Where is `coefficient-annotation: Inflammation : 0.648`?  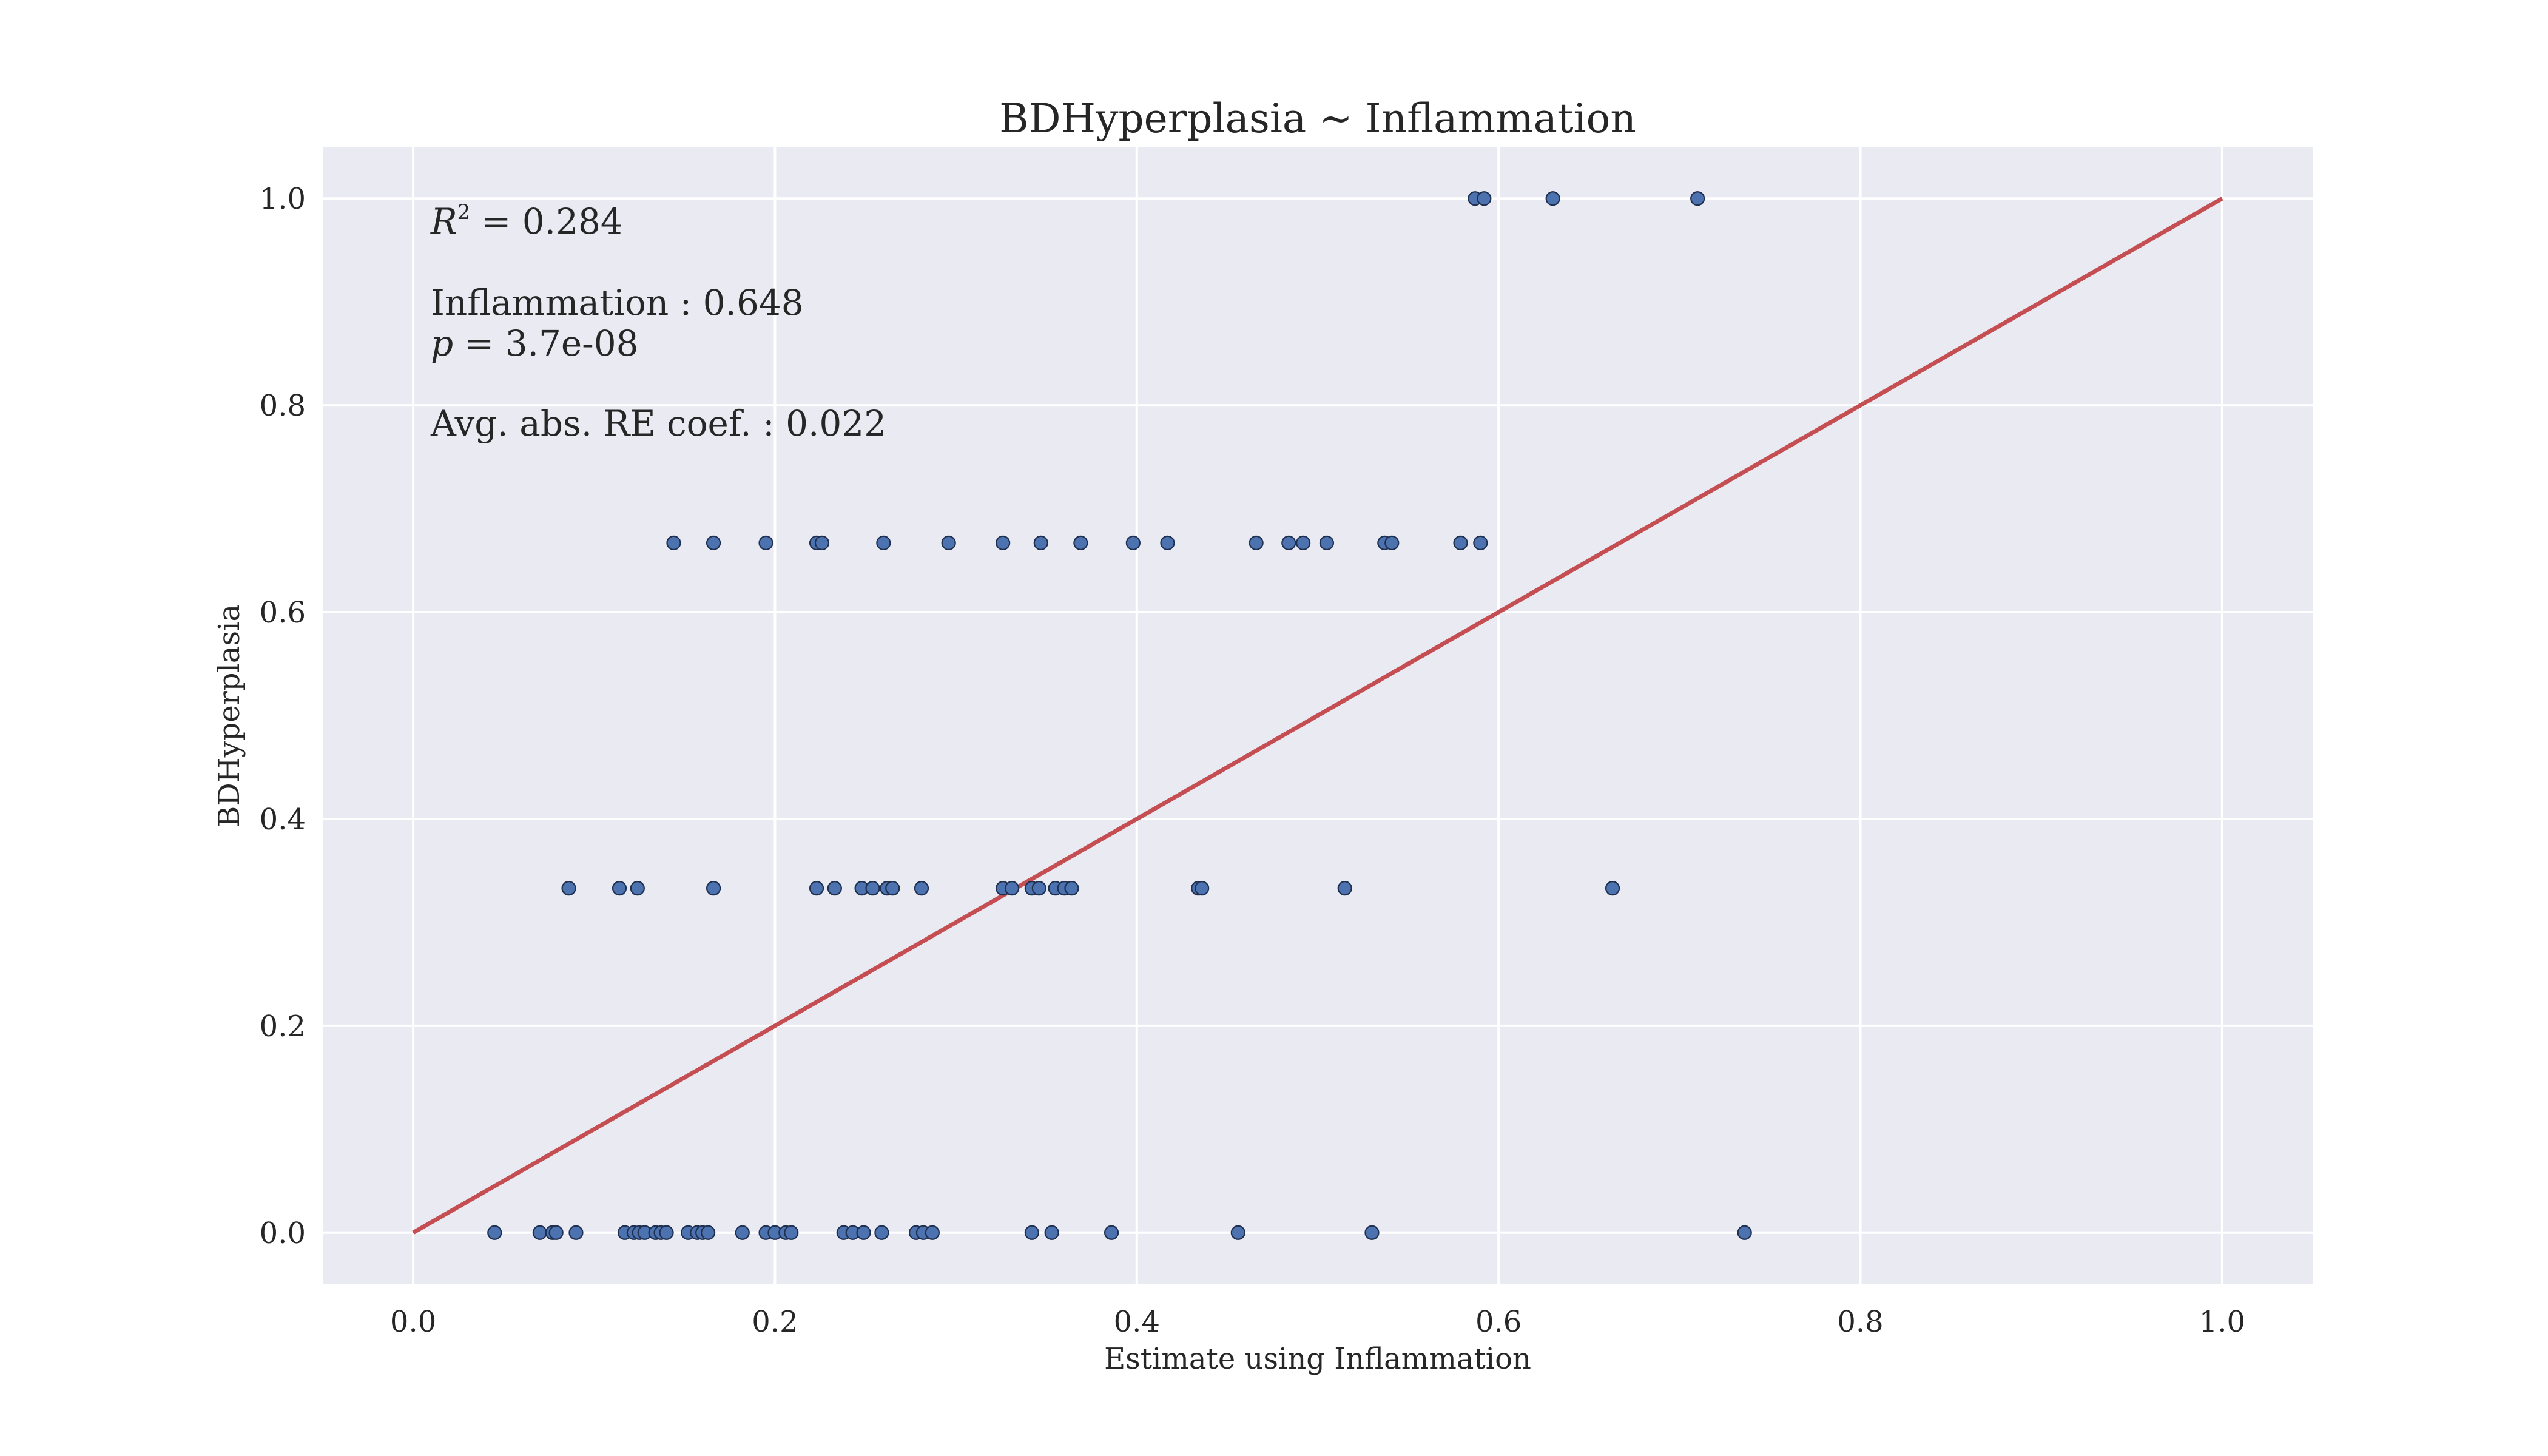 coefficient-annotation: Inflammation : 0.648 is located at coordinates (617, 302).